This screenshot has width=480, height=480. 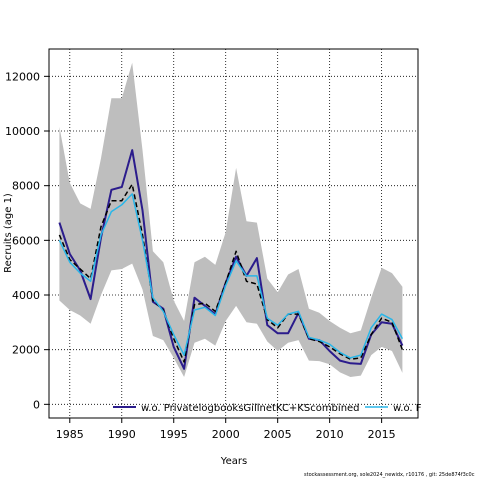 What do you see at coordinates (330, 434) in the screenshot?
I see `x-tick-label: 2010` at bounding box center [330, 434].